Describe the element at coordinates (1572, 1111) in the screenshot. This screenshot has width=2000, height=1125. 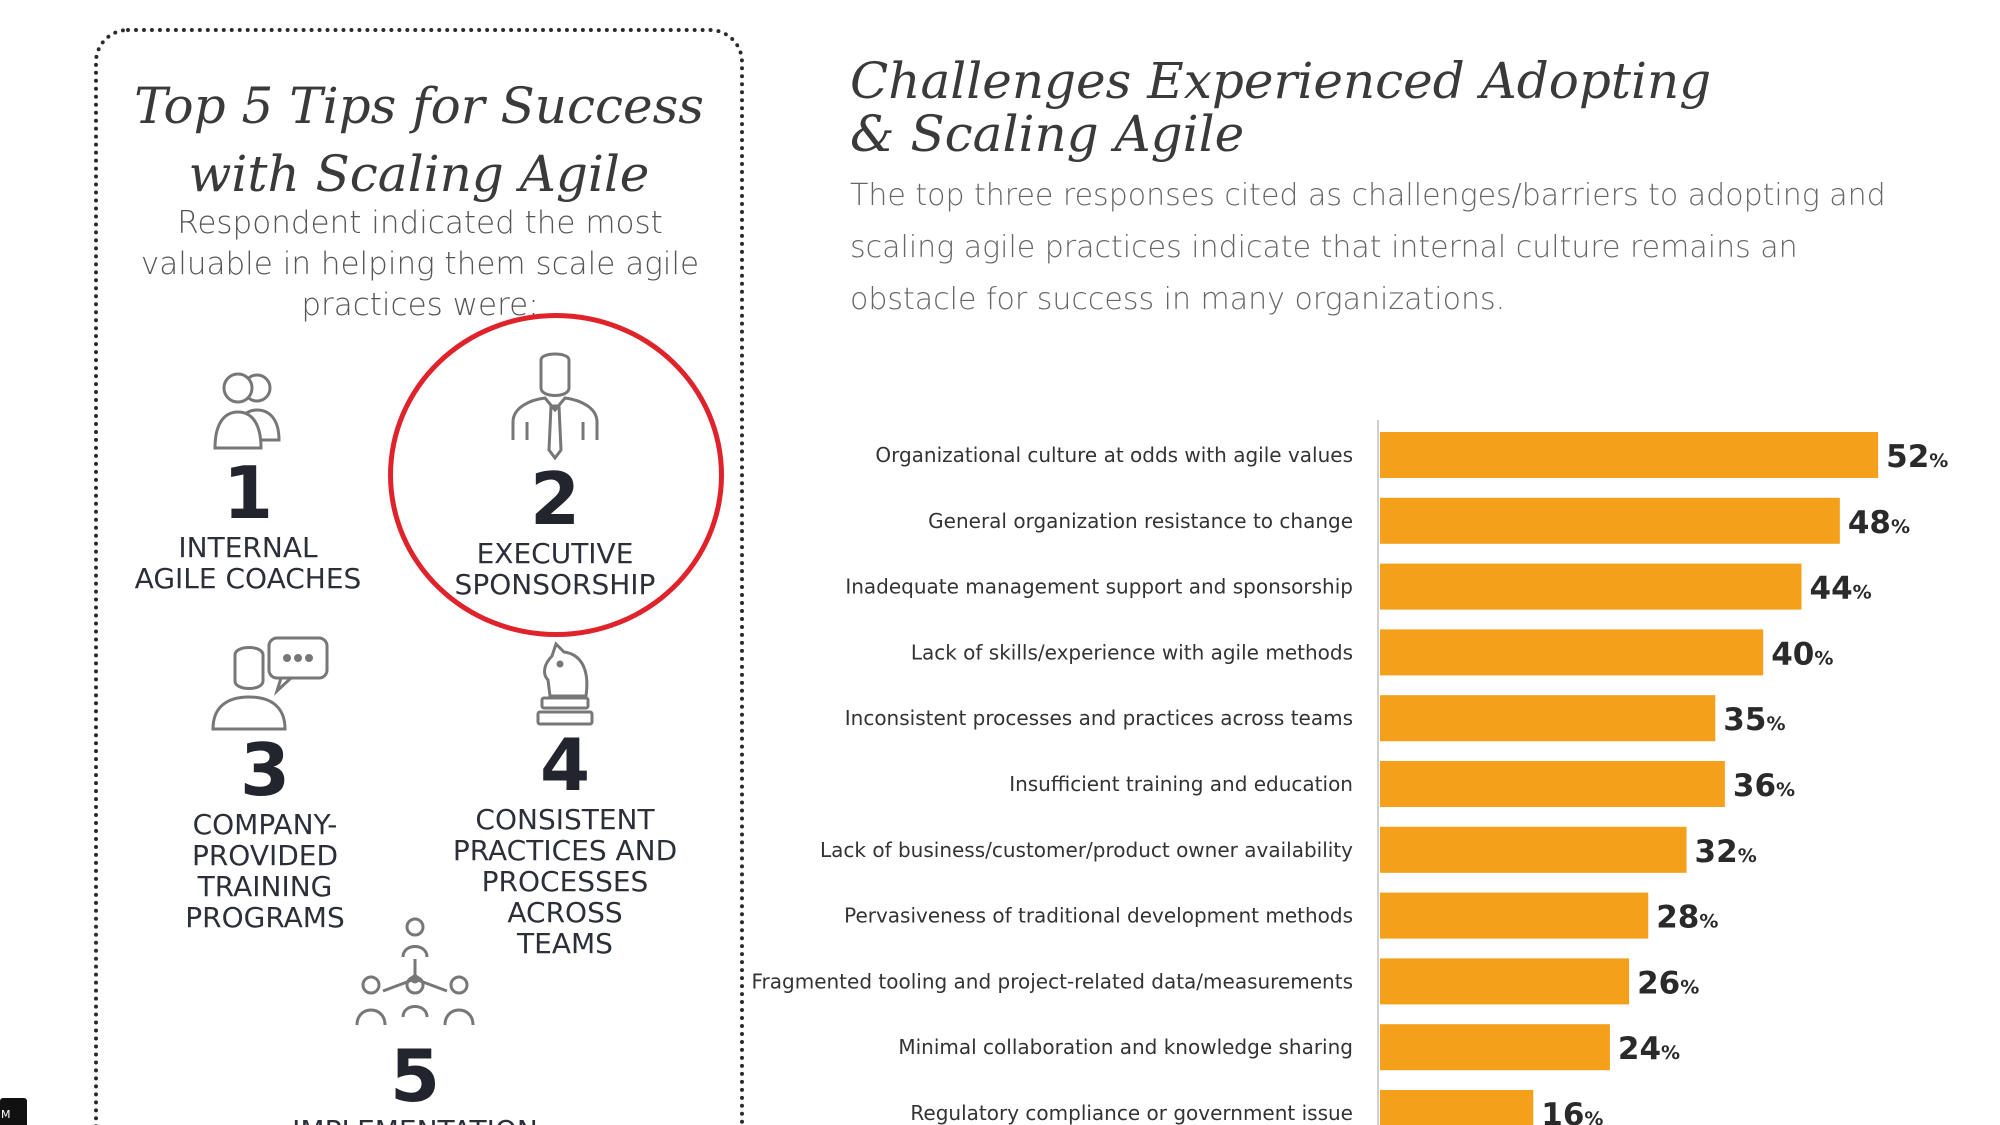
I see `data-label: 16%` at that location.